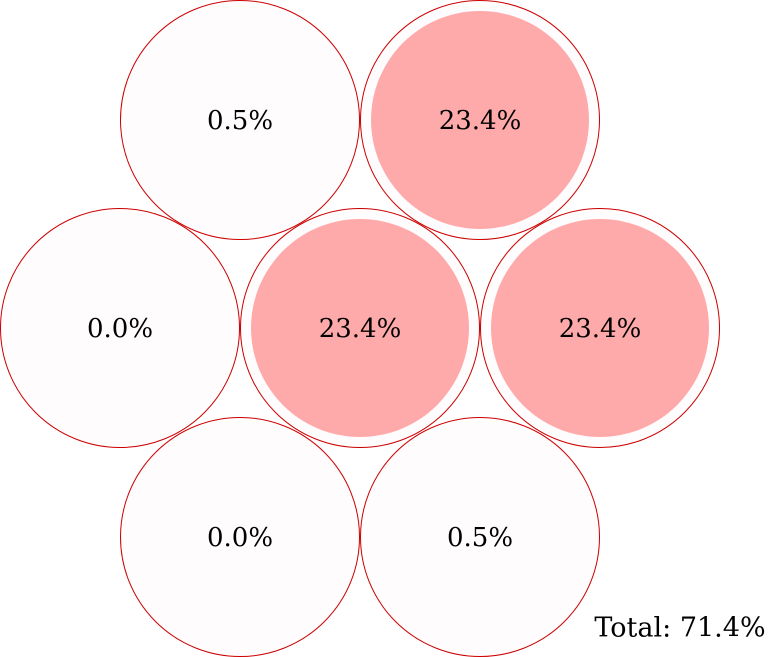  I want to click on total-label: Total: 71.4%, so click(679, 628).